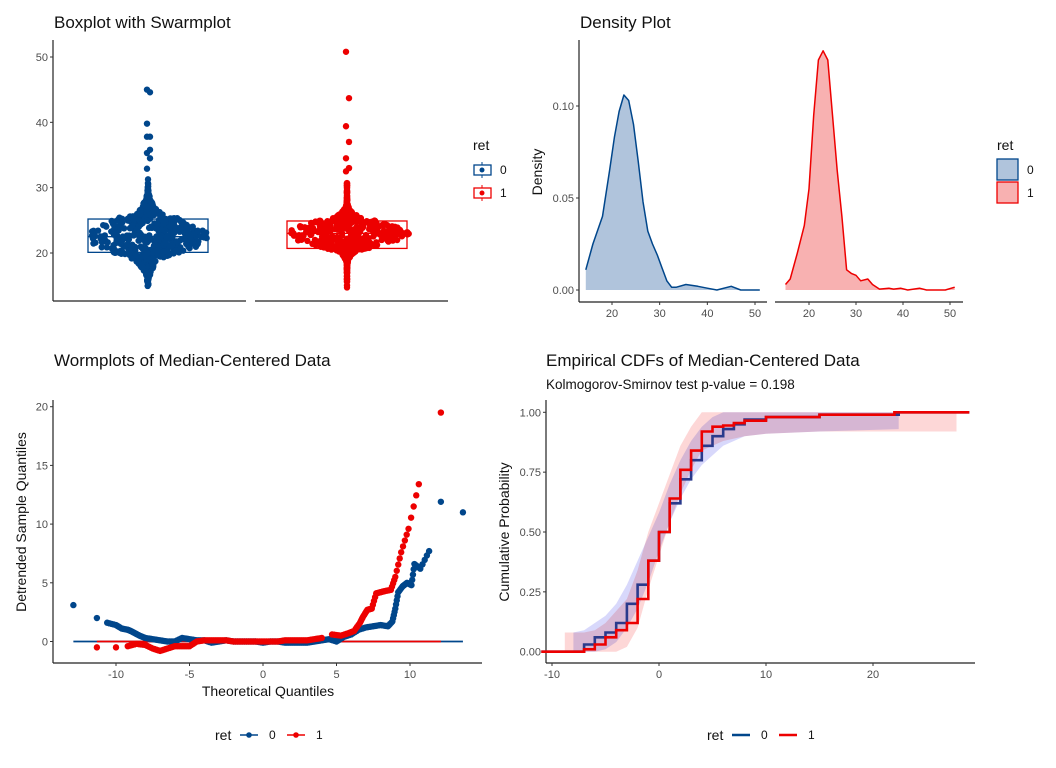 The height and width of the screenshot is (768, 1056). I want to click on ecdf-x-tick-label: 0, so click(659, 675).